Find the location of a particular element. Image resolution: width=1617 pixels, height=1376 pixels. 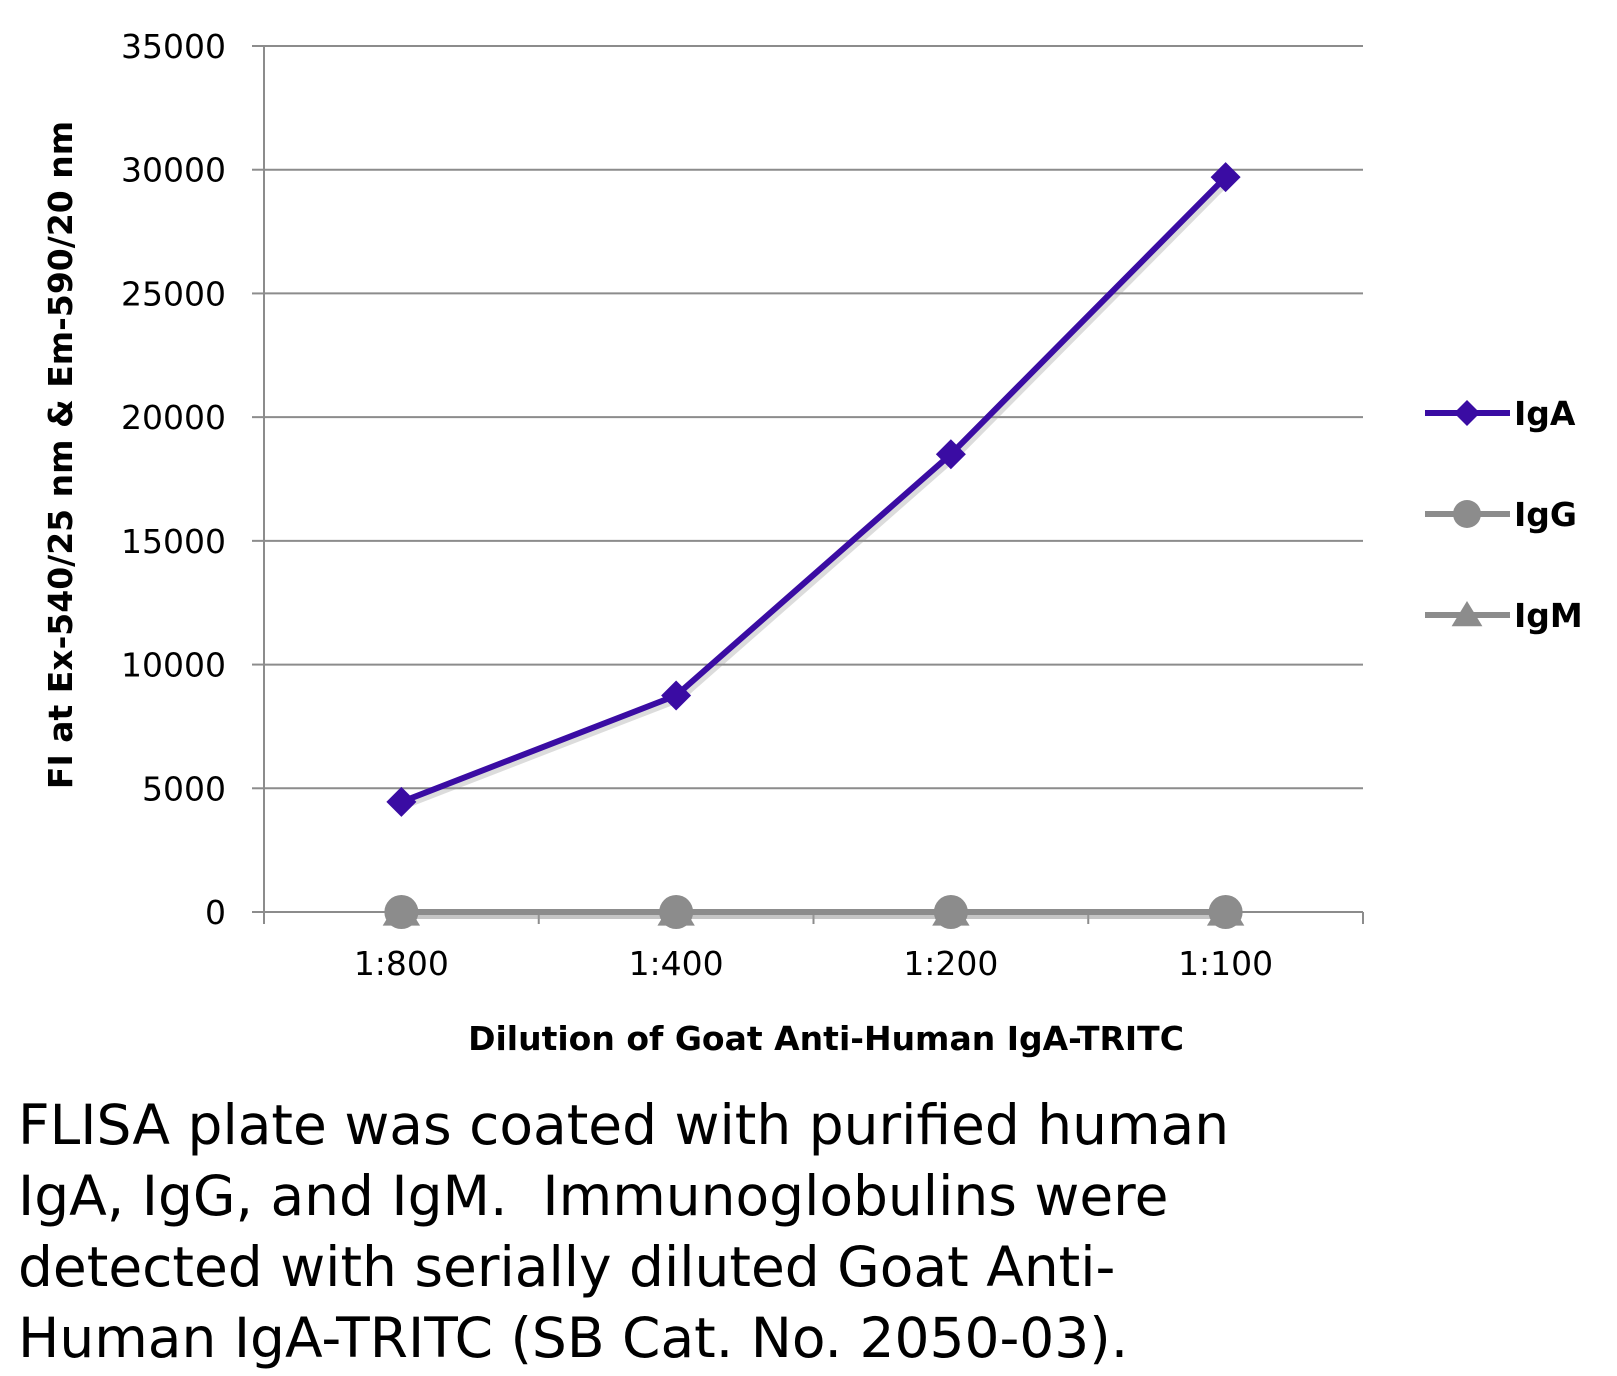

y-tick-label: 25000 is located at coordinates (173, 293).